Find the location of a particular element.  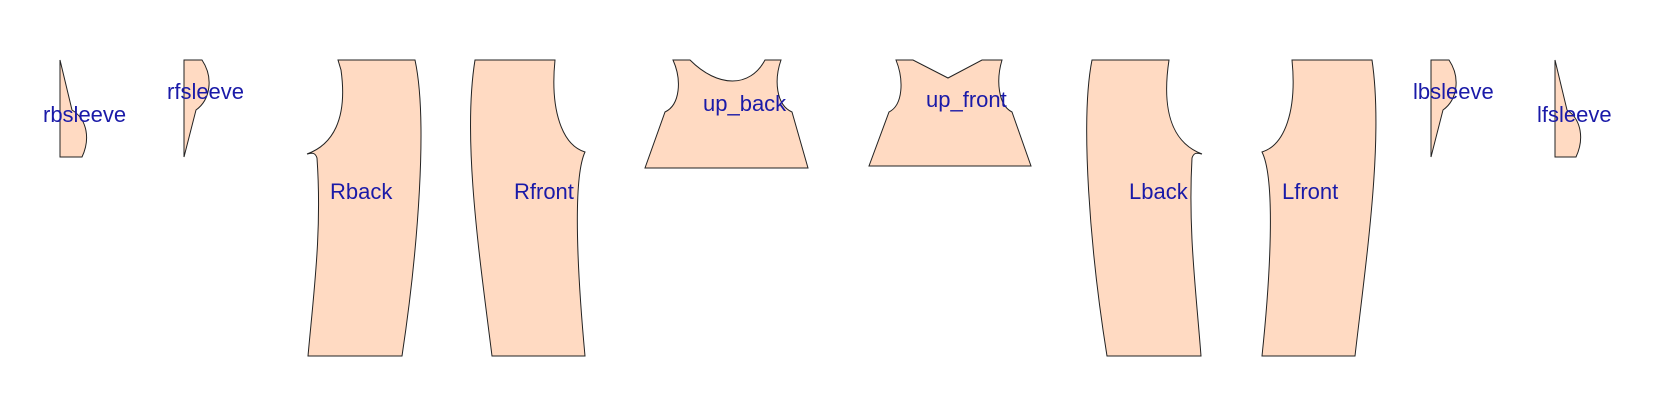

piece-rfsleeve is located at coordinates (196, 108).